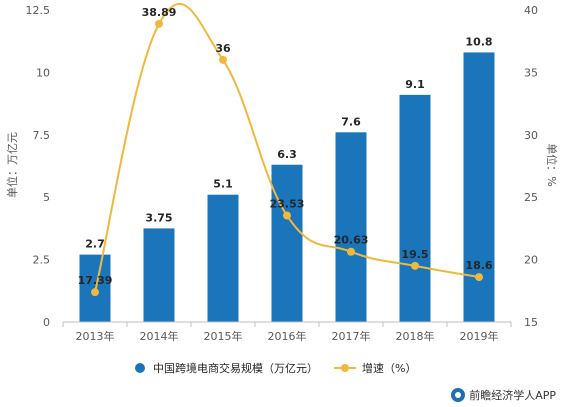 This screenshot has height=407, width=564. What do you see at coordinates (478, 265) in the screenshot?
I see `line-value-label: 18.6` at bounding box center [478, 265].